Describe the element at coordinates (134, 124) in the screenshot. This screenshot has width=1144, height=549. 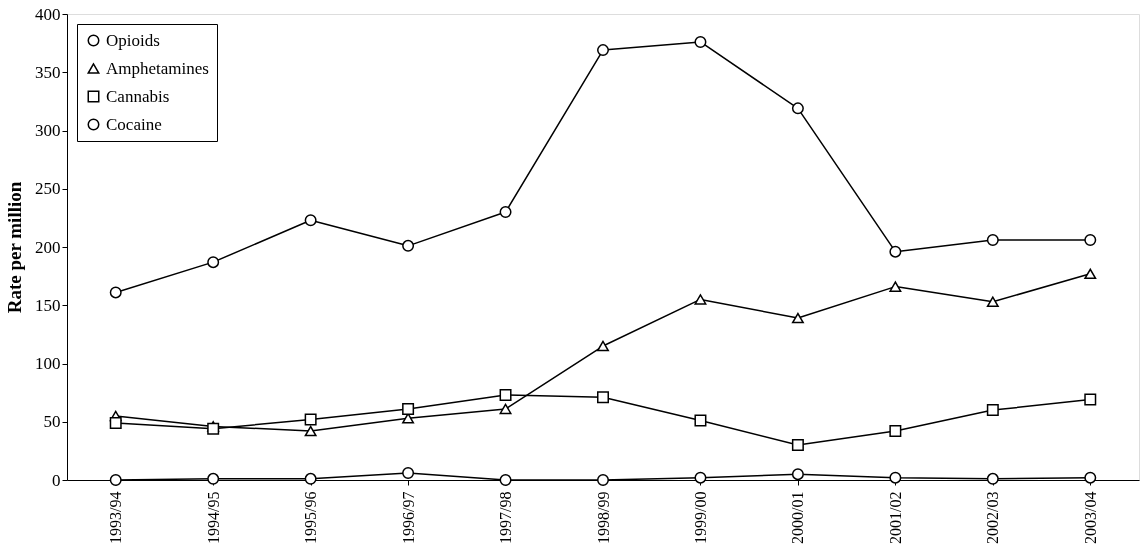
I see `legend-label: Cocaine` at that location.